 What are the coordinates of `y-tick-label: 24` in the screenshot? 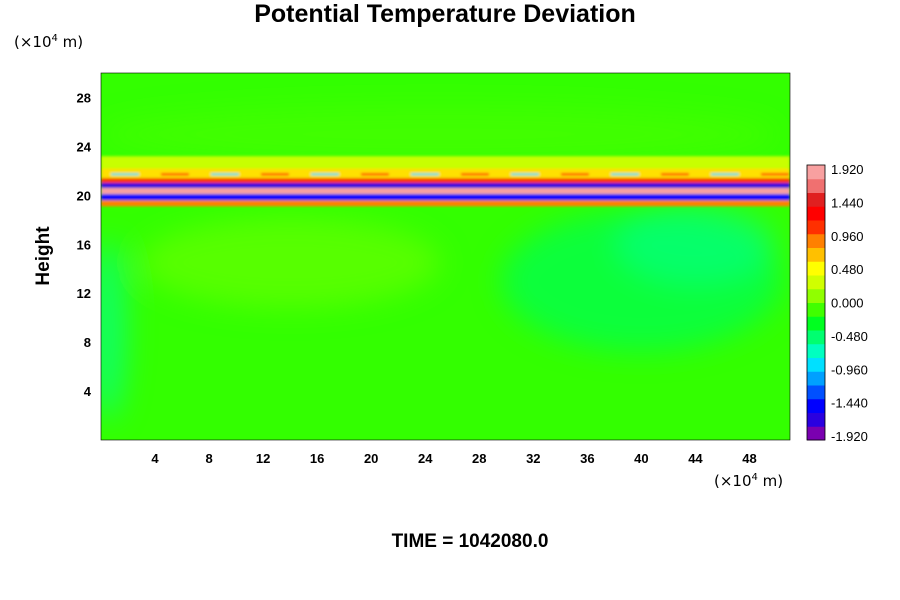 It's located at (84, 146).